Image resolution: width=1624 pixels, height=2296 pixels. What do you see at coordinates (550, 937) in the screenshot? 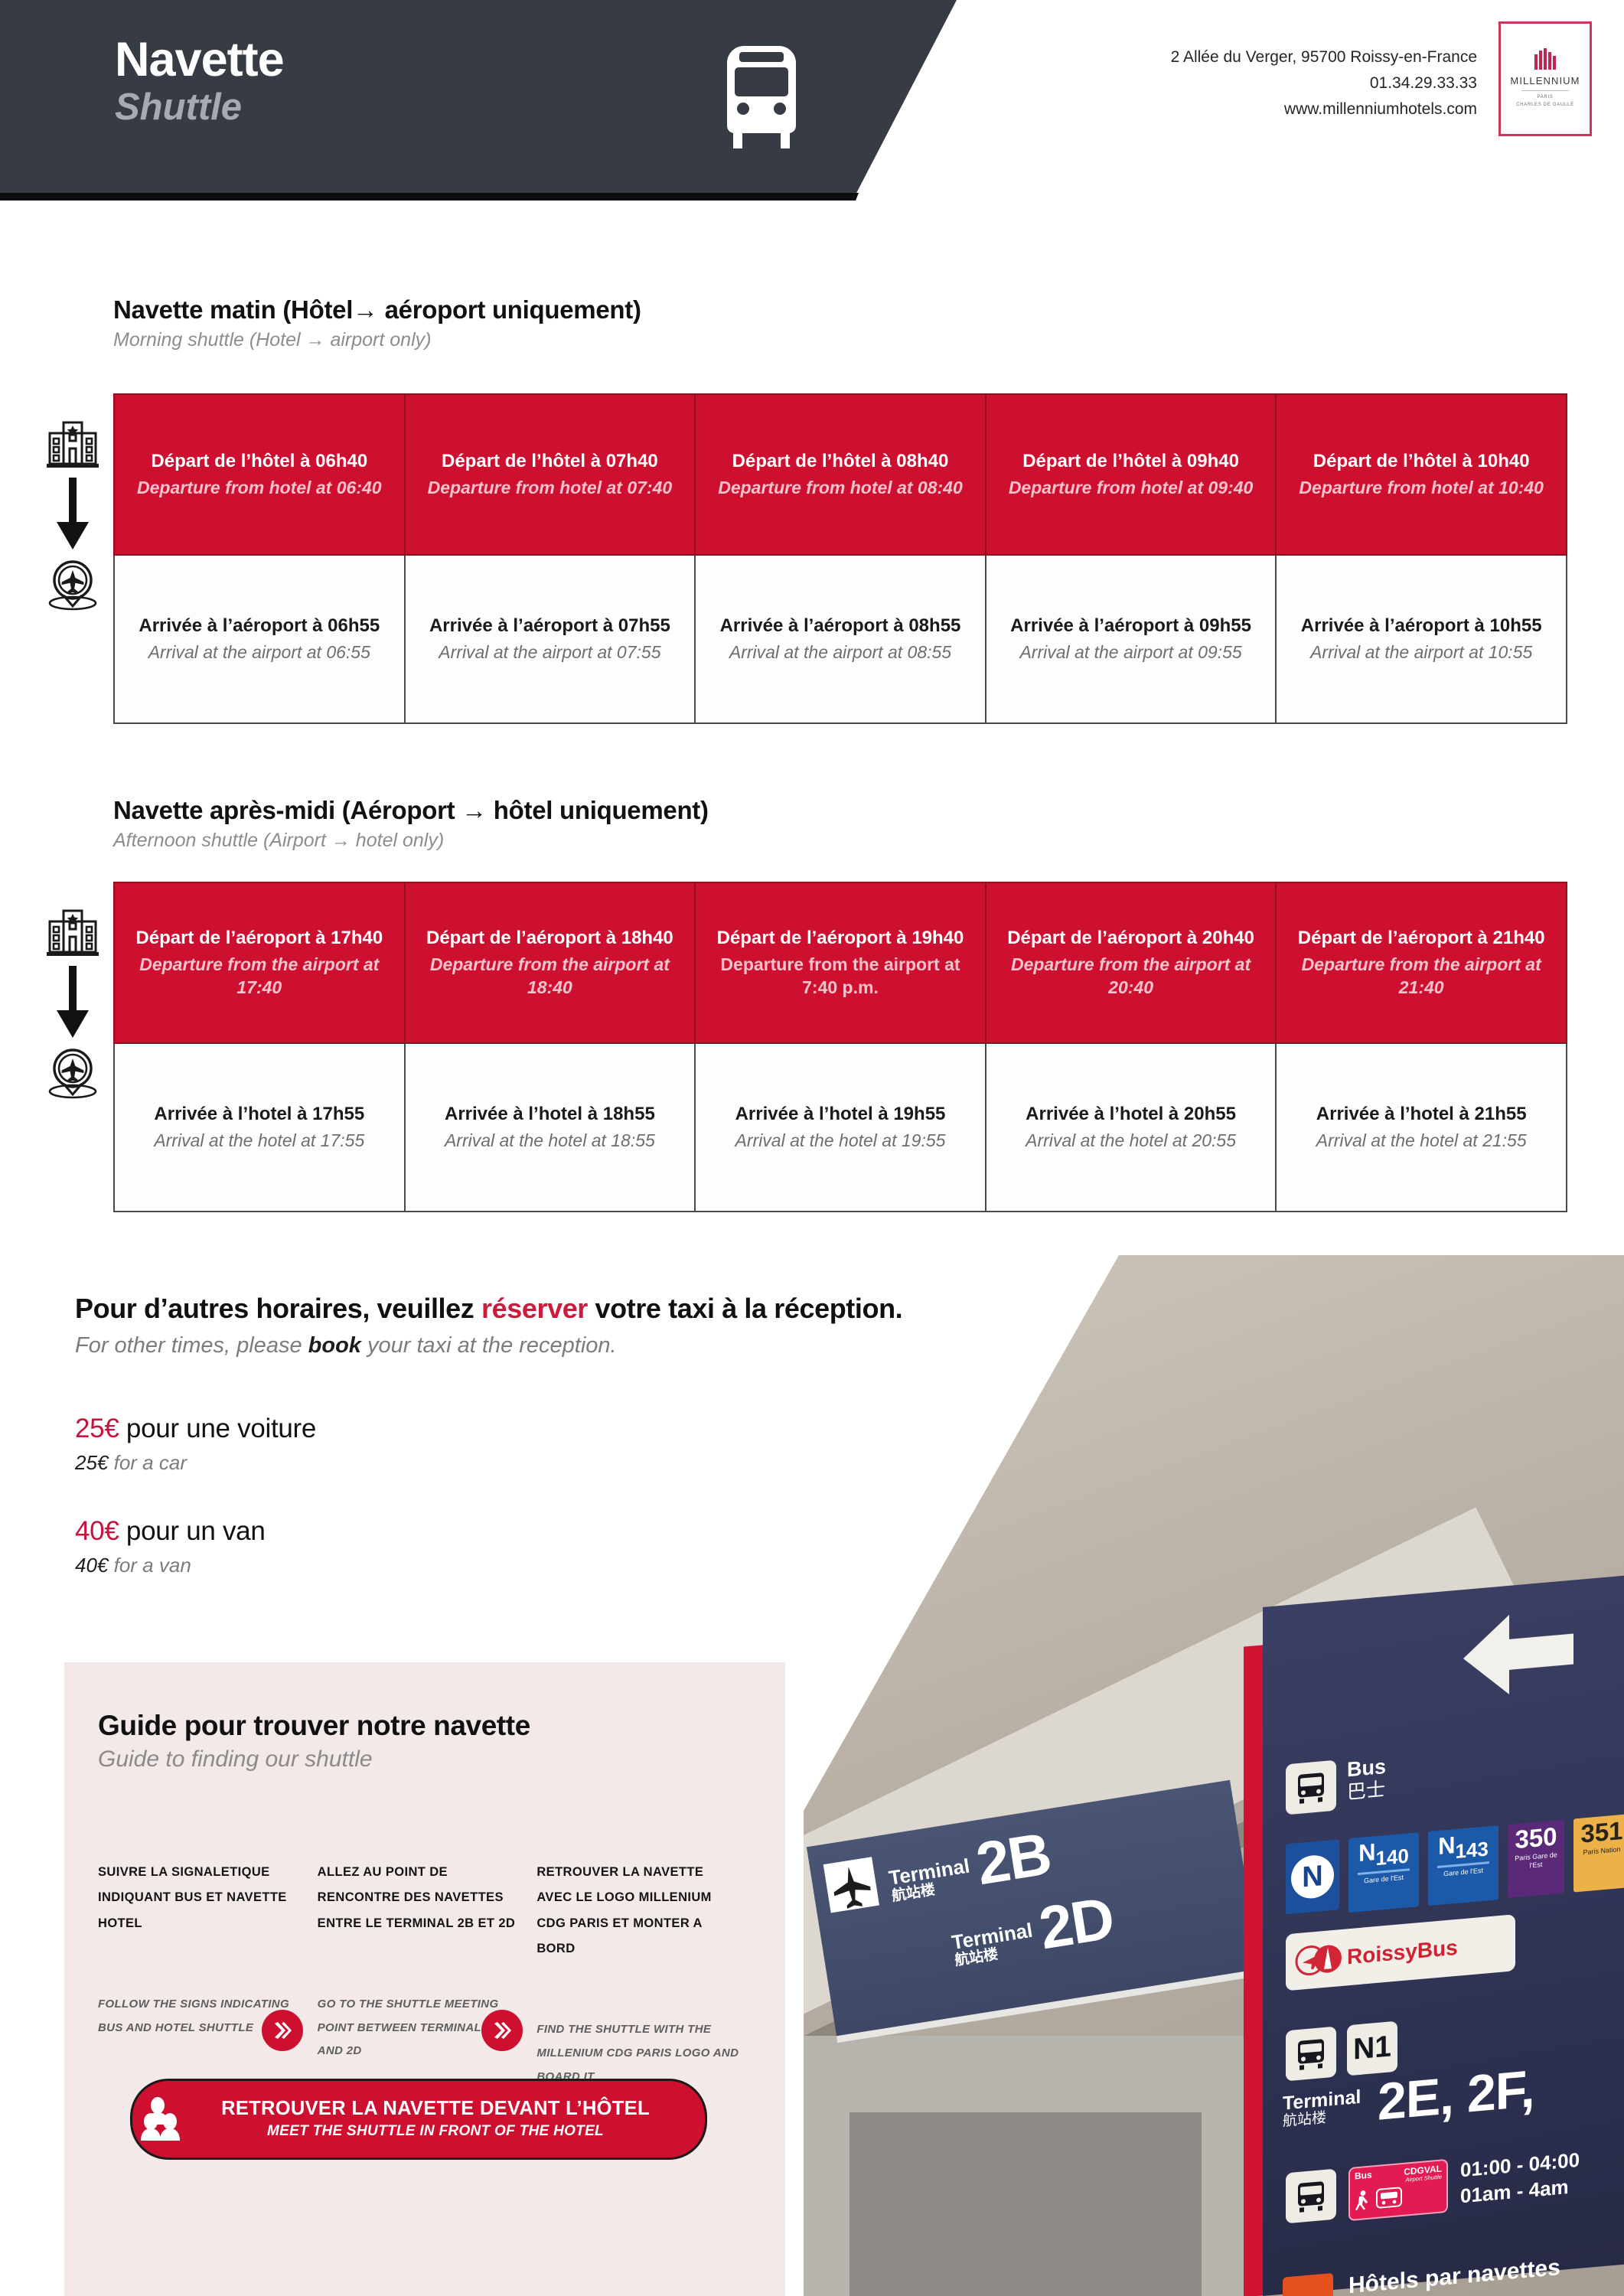
I see `cell-fr: Départ de l’aéroport à 18h40` at bounding box center [550, 937].